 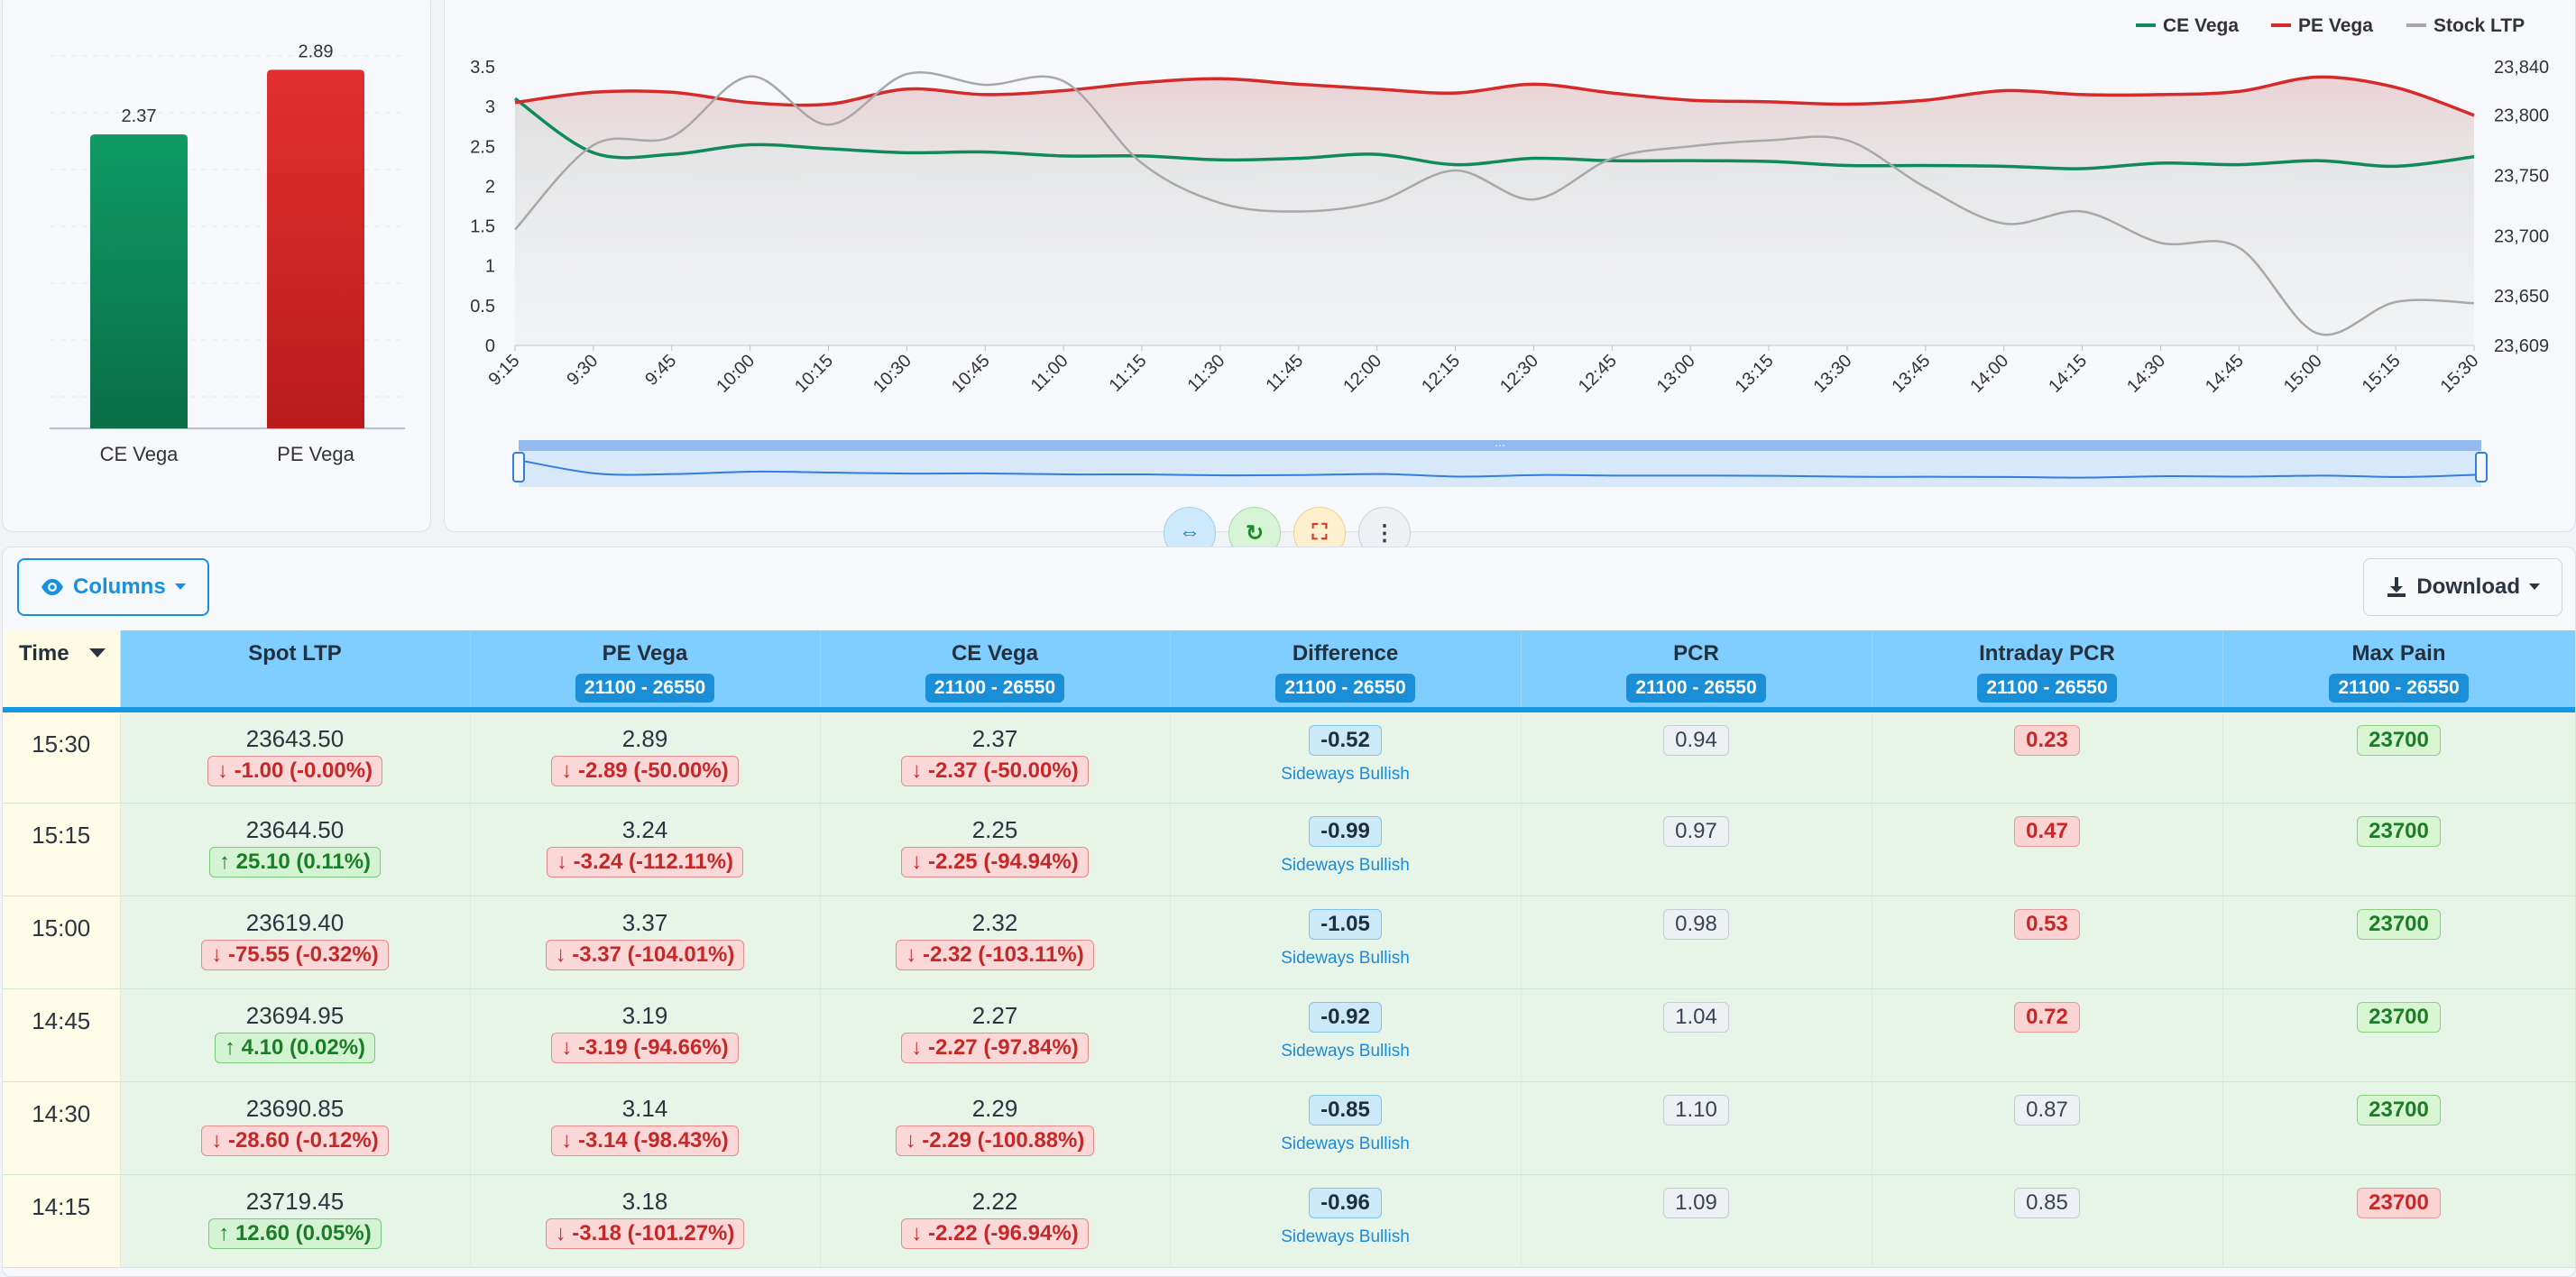 I want to click on columns-button: Columns, so click(x=113, y=587).